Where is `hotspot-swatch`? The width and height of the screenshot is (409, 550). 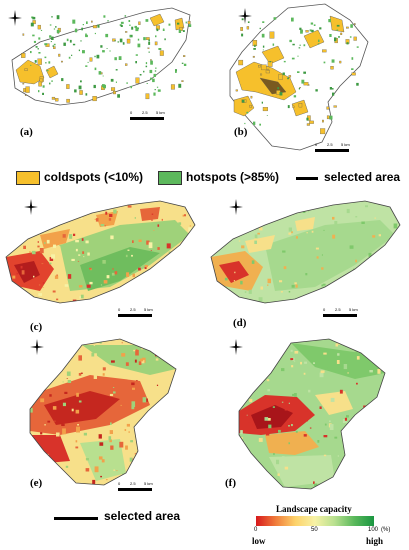
hotspot-swatch is located at coordinates (170, 178).